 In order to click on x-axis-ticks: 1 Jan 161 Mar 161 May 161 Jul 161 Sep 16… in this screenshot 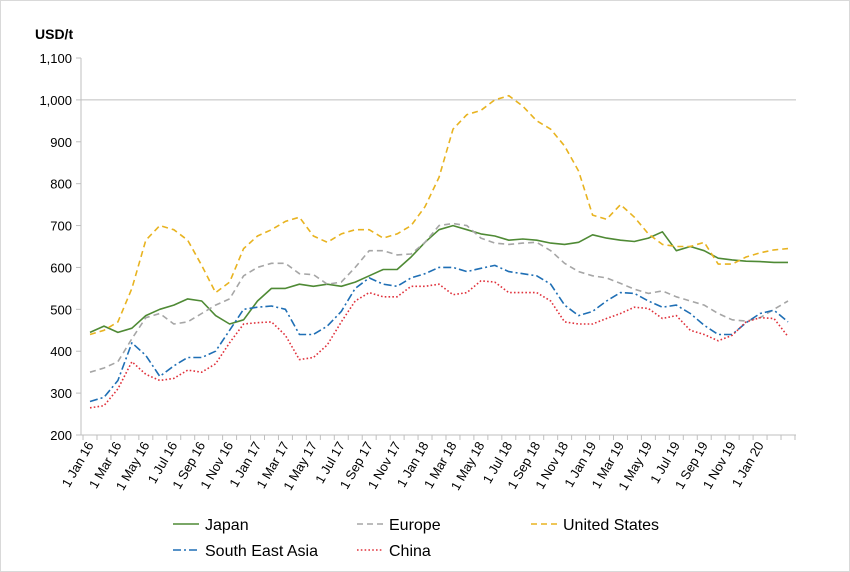, I will do `click(427, 464)`.